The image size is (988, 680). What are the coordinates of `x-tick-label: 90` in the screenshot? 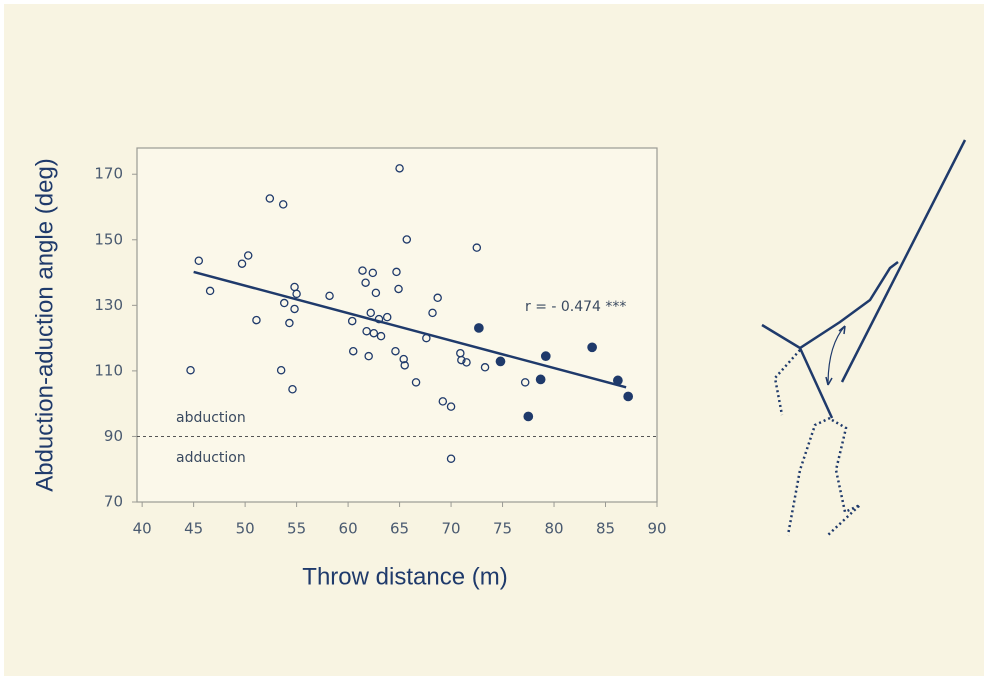 It's located at (656, 529).